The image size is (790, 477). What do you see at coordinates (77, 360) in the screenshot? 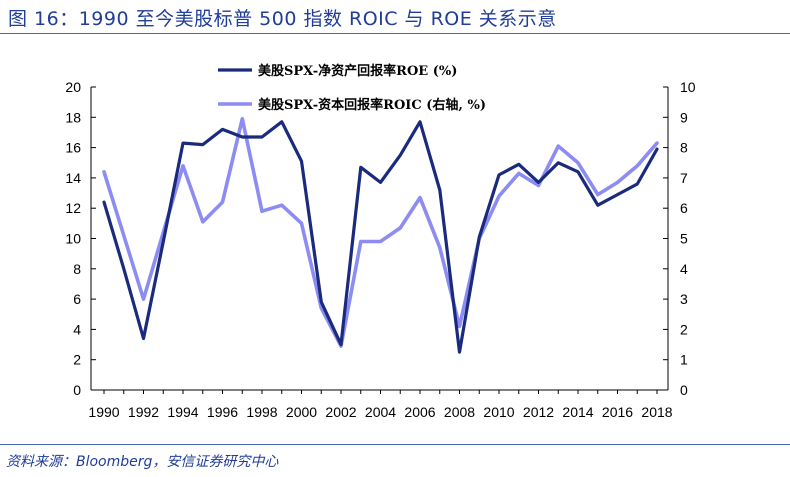
I see `y-left-tick-label: 2` at bounding box center [77, 360].